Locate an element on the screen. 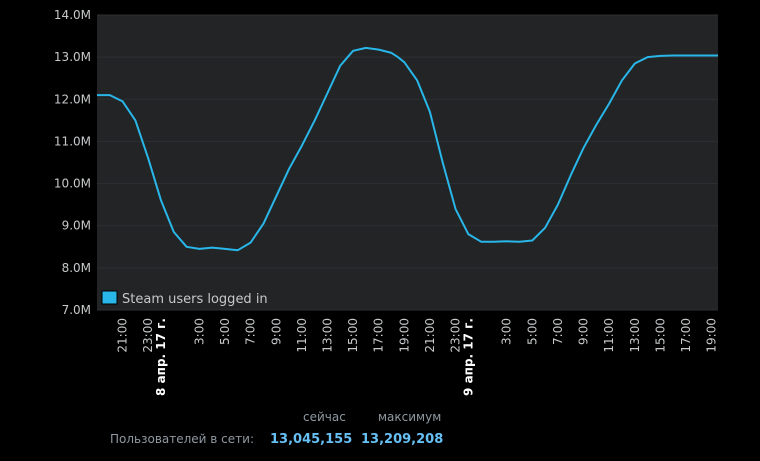 The image size is (760, 461). x-tick-label: 8 апр. 17 г. is located at coordinates (161, 357).